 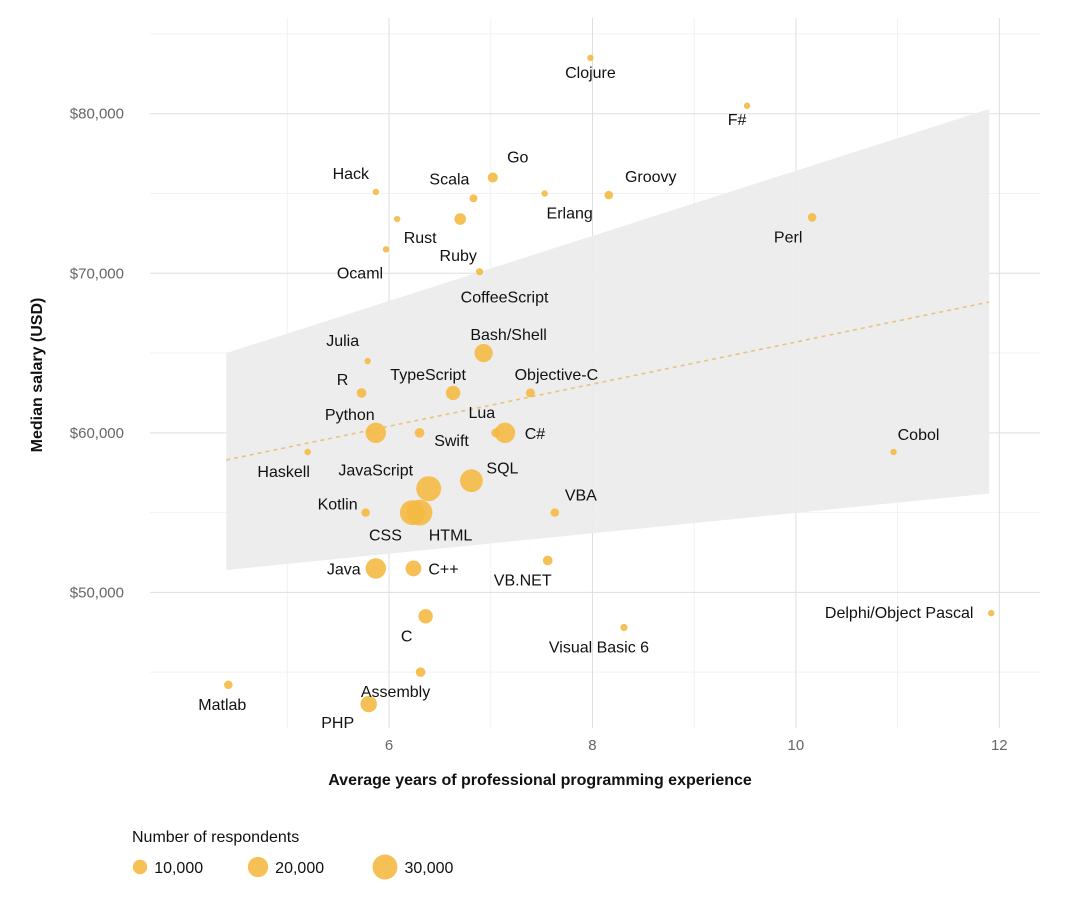 I want to click on point-label: Lua, so click(x=481, y=413).